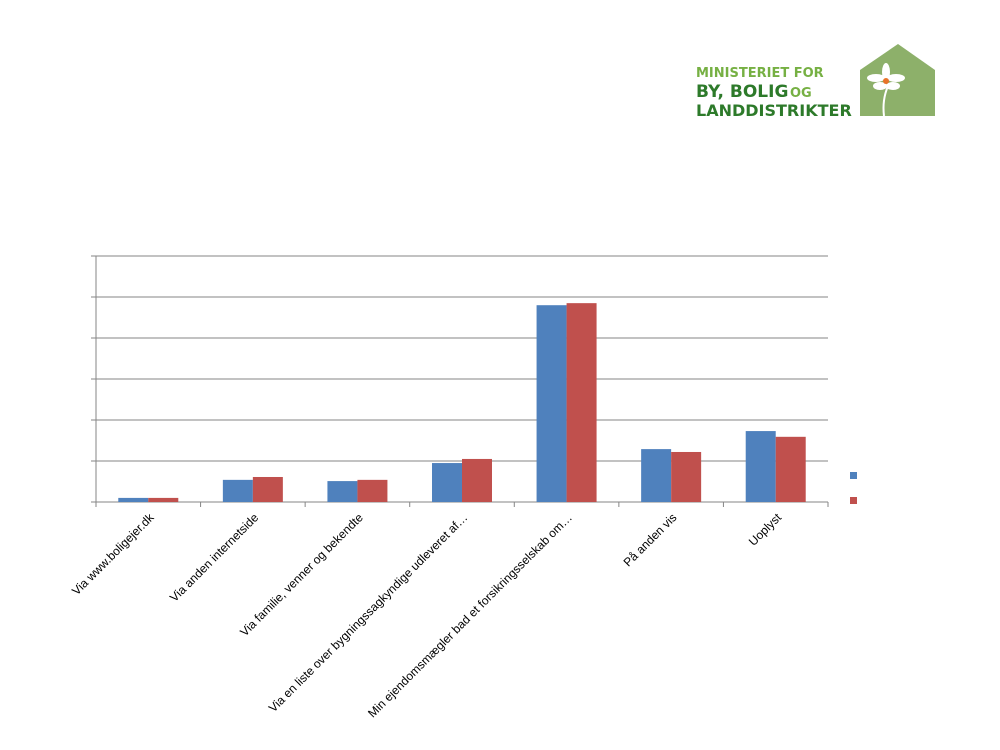 The image size is (1000, 750). I want to click on logo-line: OG, so click(801, 93).